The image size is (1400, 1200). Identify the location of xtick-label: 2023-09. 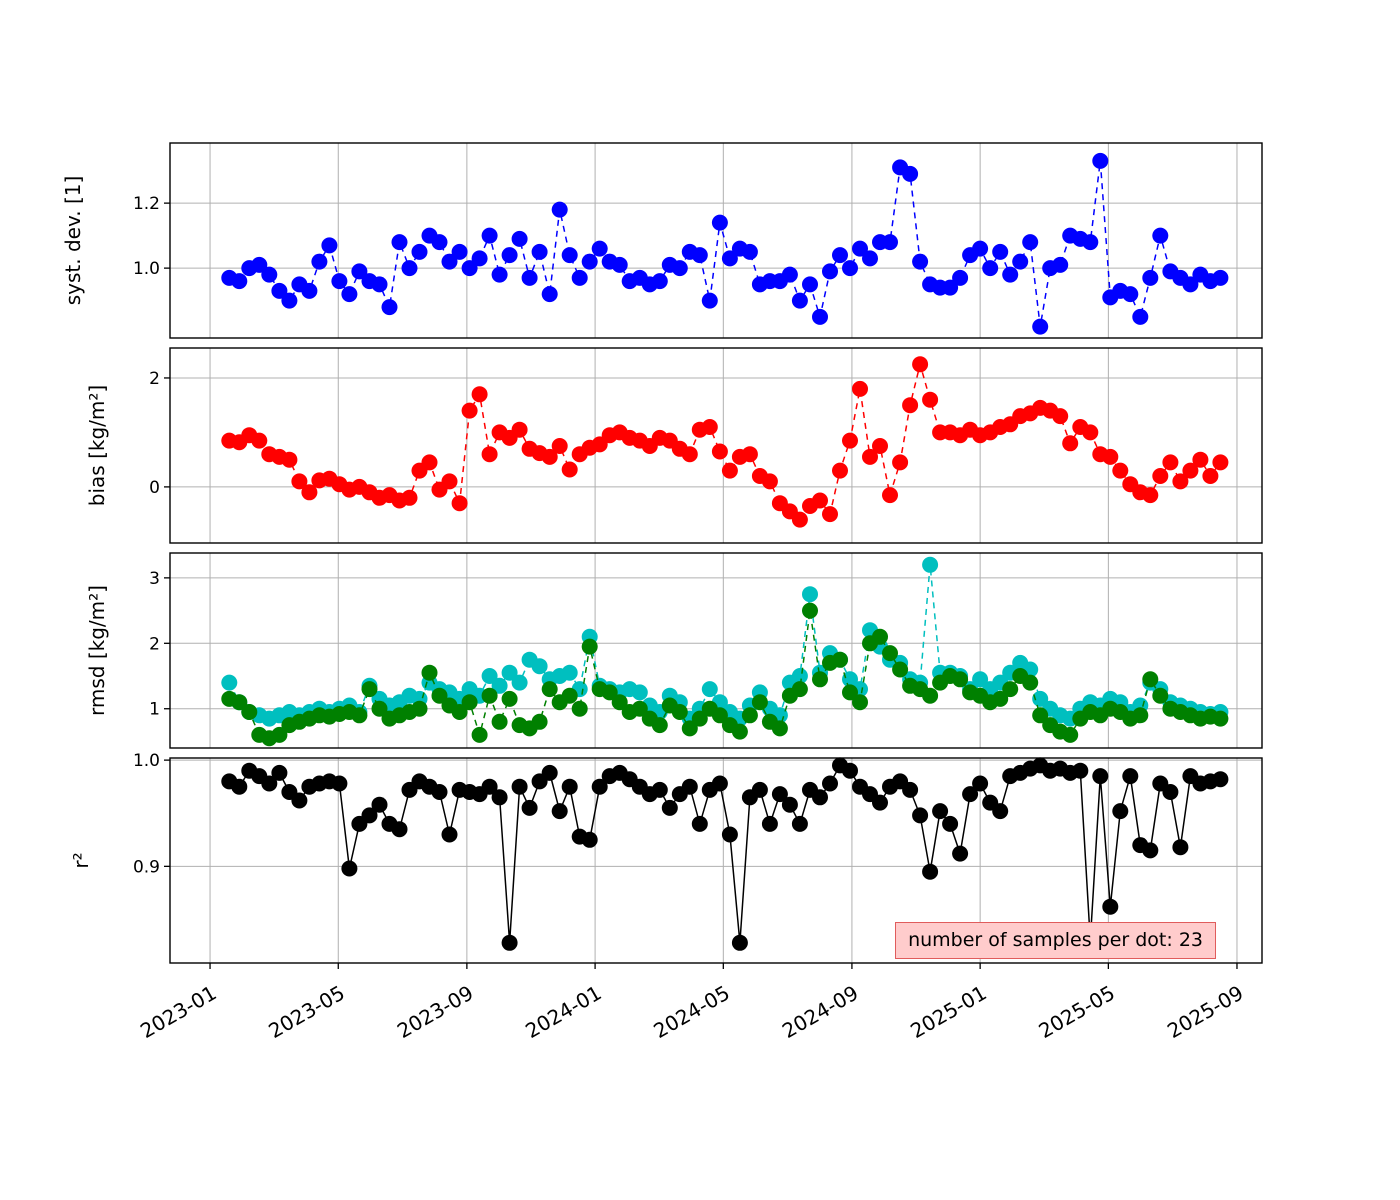
(435, 1012).